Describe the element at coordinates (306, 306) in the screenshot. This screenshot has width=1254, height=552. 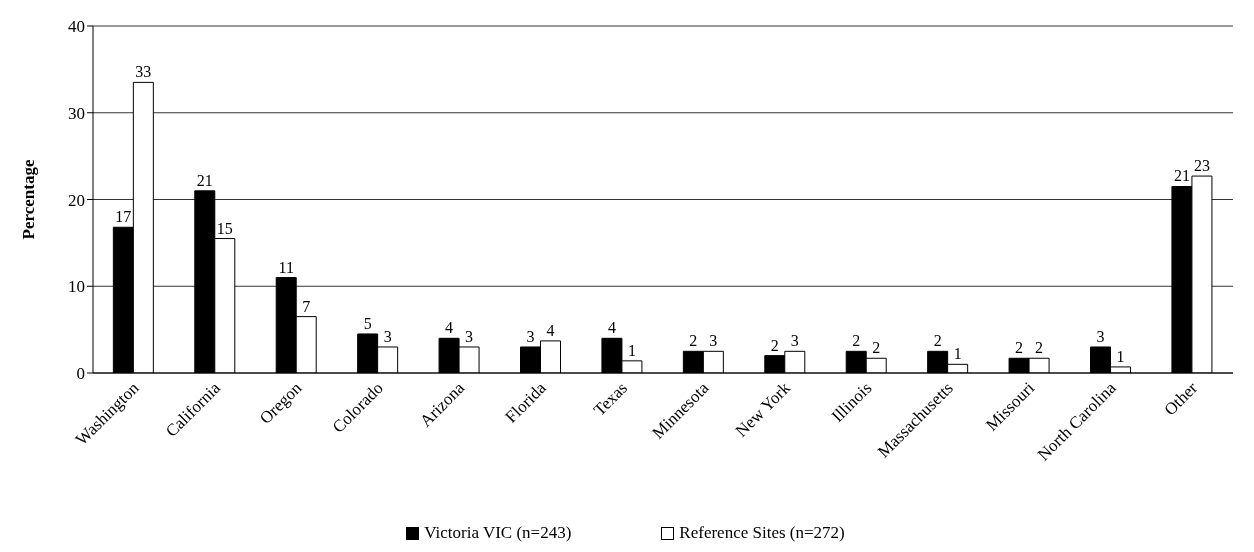
I see `data-label: 7` at that location.